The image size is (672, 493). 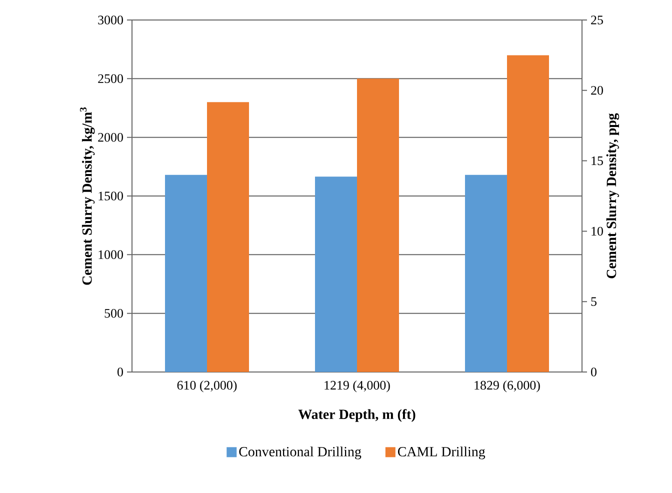 I want to click on y-tick-label: 1500, so click(x=110, y=196).